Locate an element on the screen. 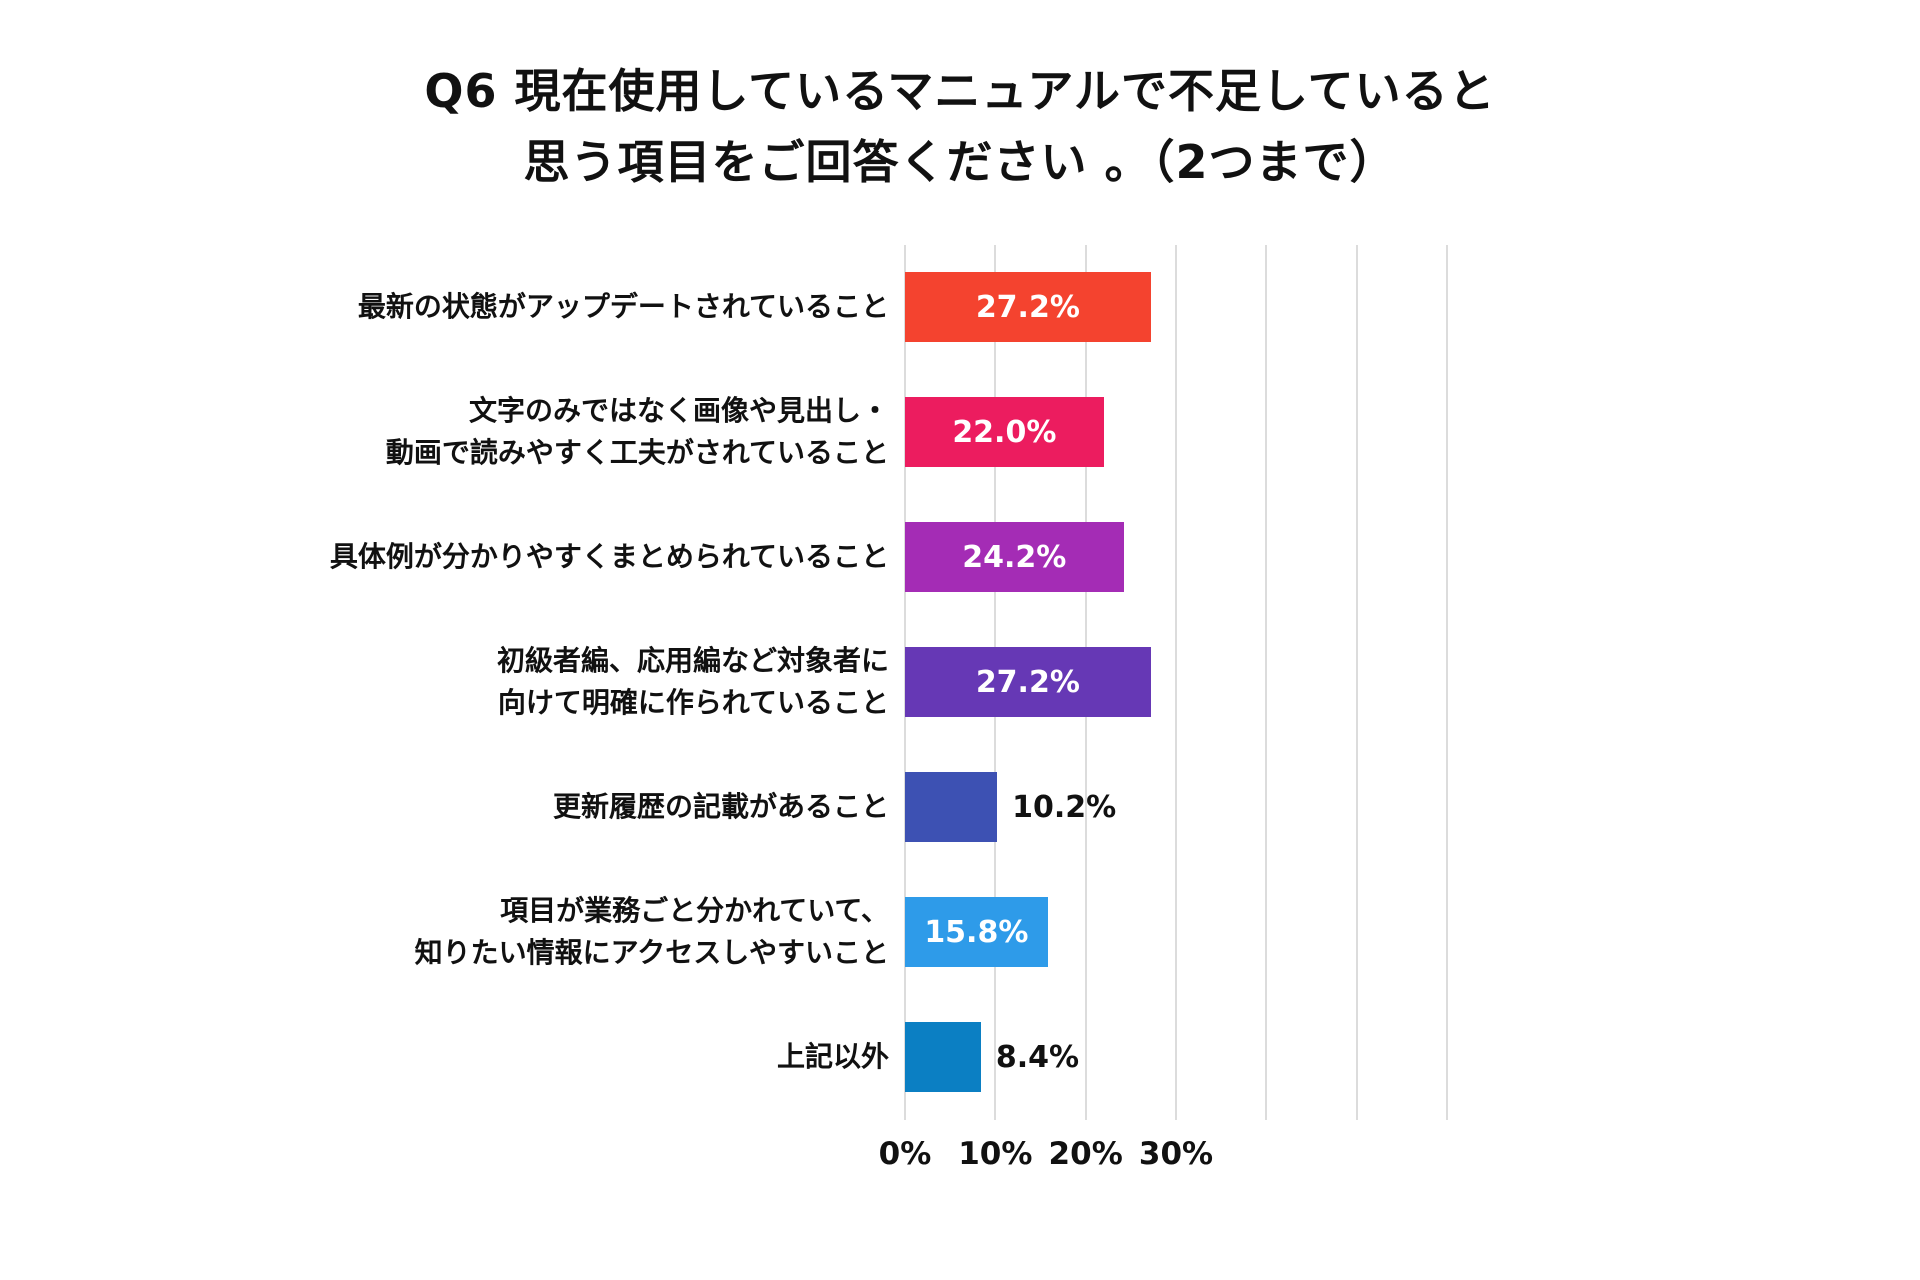 The image size is (1920, 1280). value-label: 10.2% is located at coordinates (1064, 807).